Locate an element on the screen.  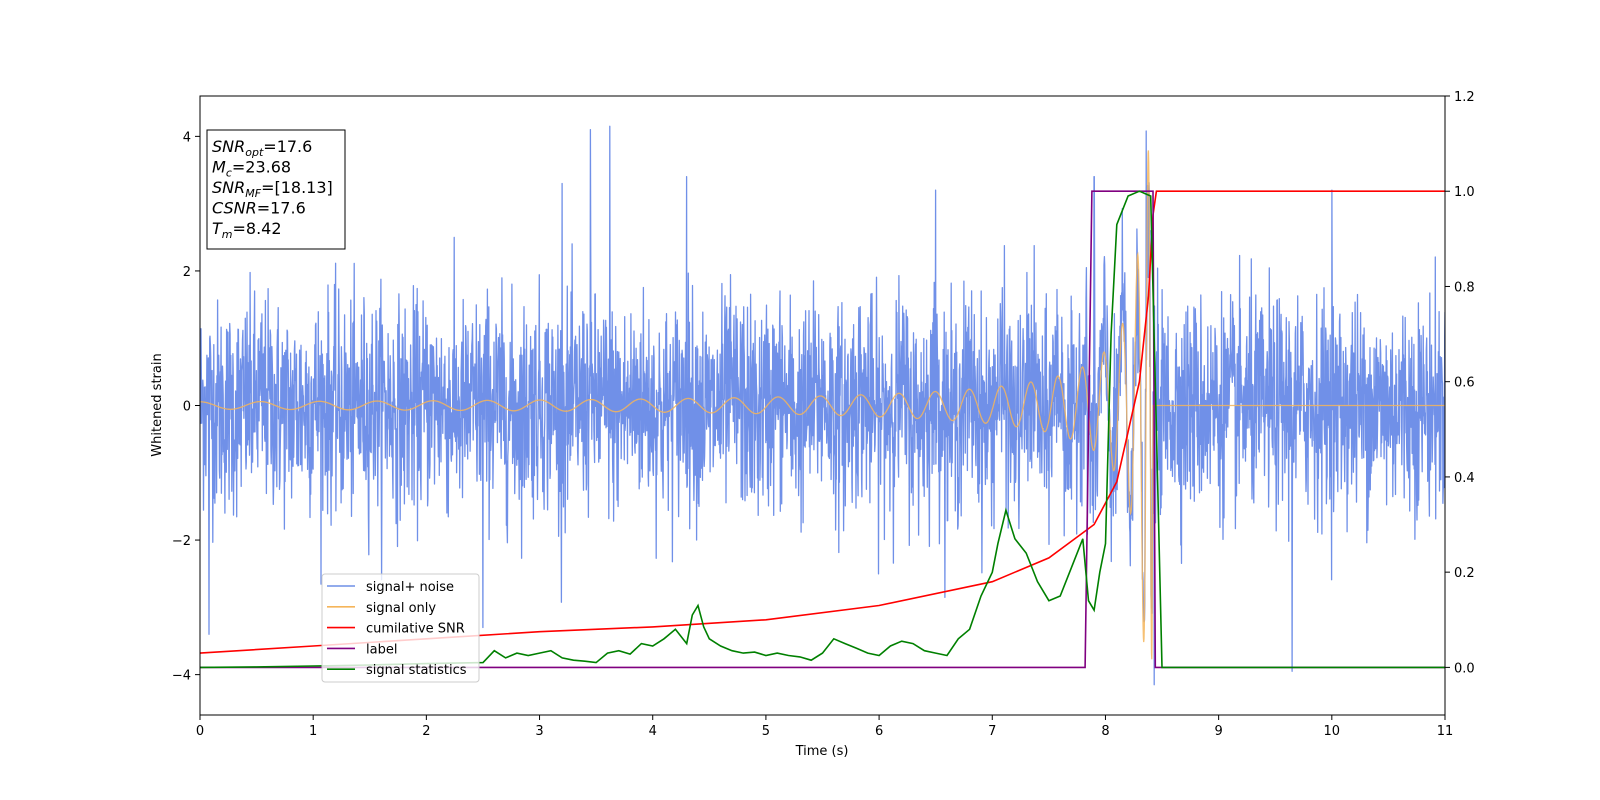
info-line: SNRopt=17.6 is located at coordinates (262, 148).